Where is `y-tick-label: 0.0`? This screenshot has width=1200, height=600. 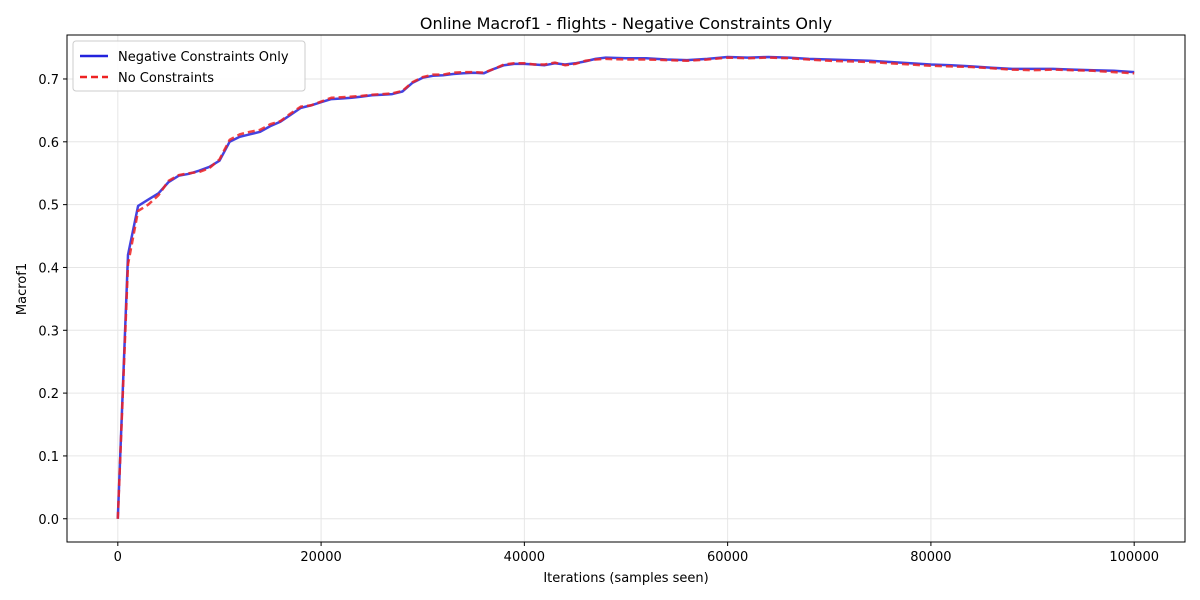 y-tick-label: 0.0 is located at coordinates (48, 520).